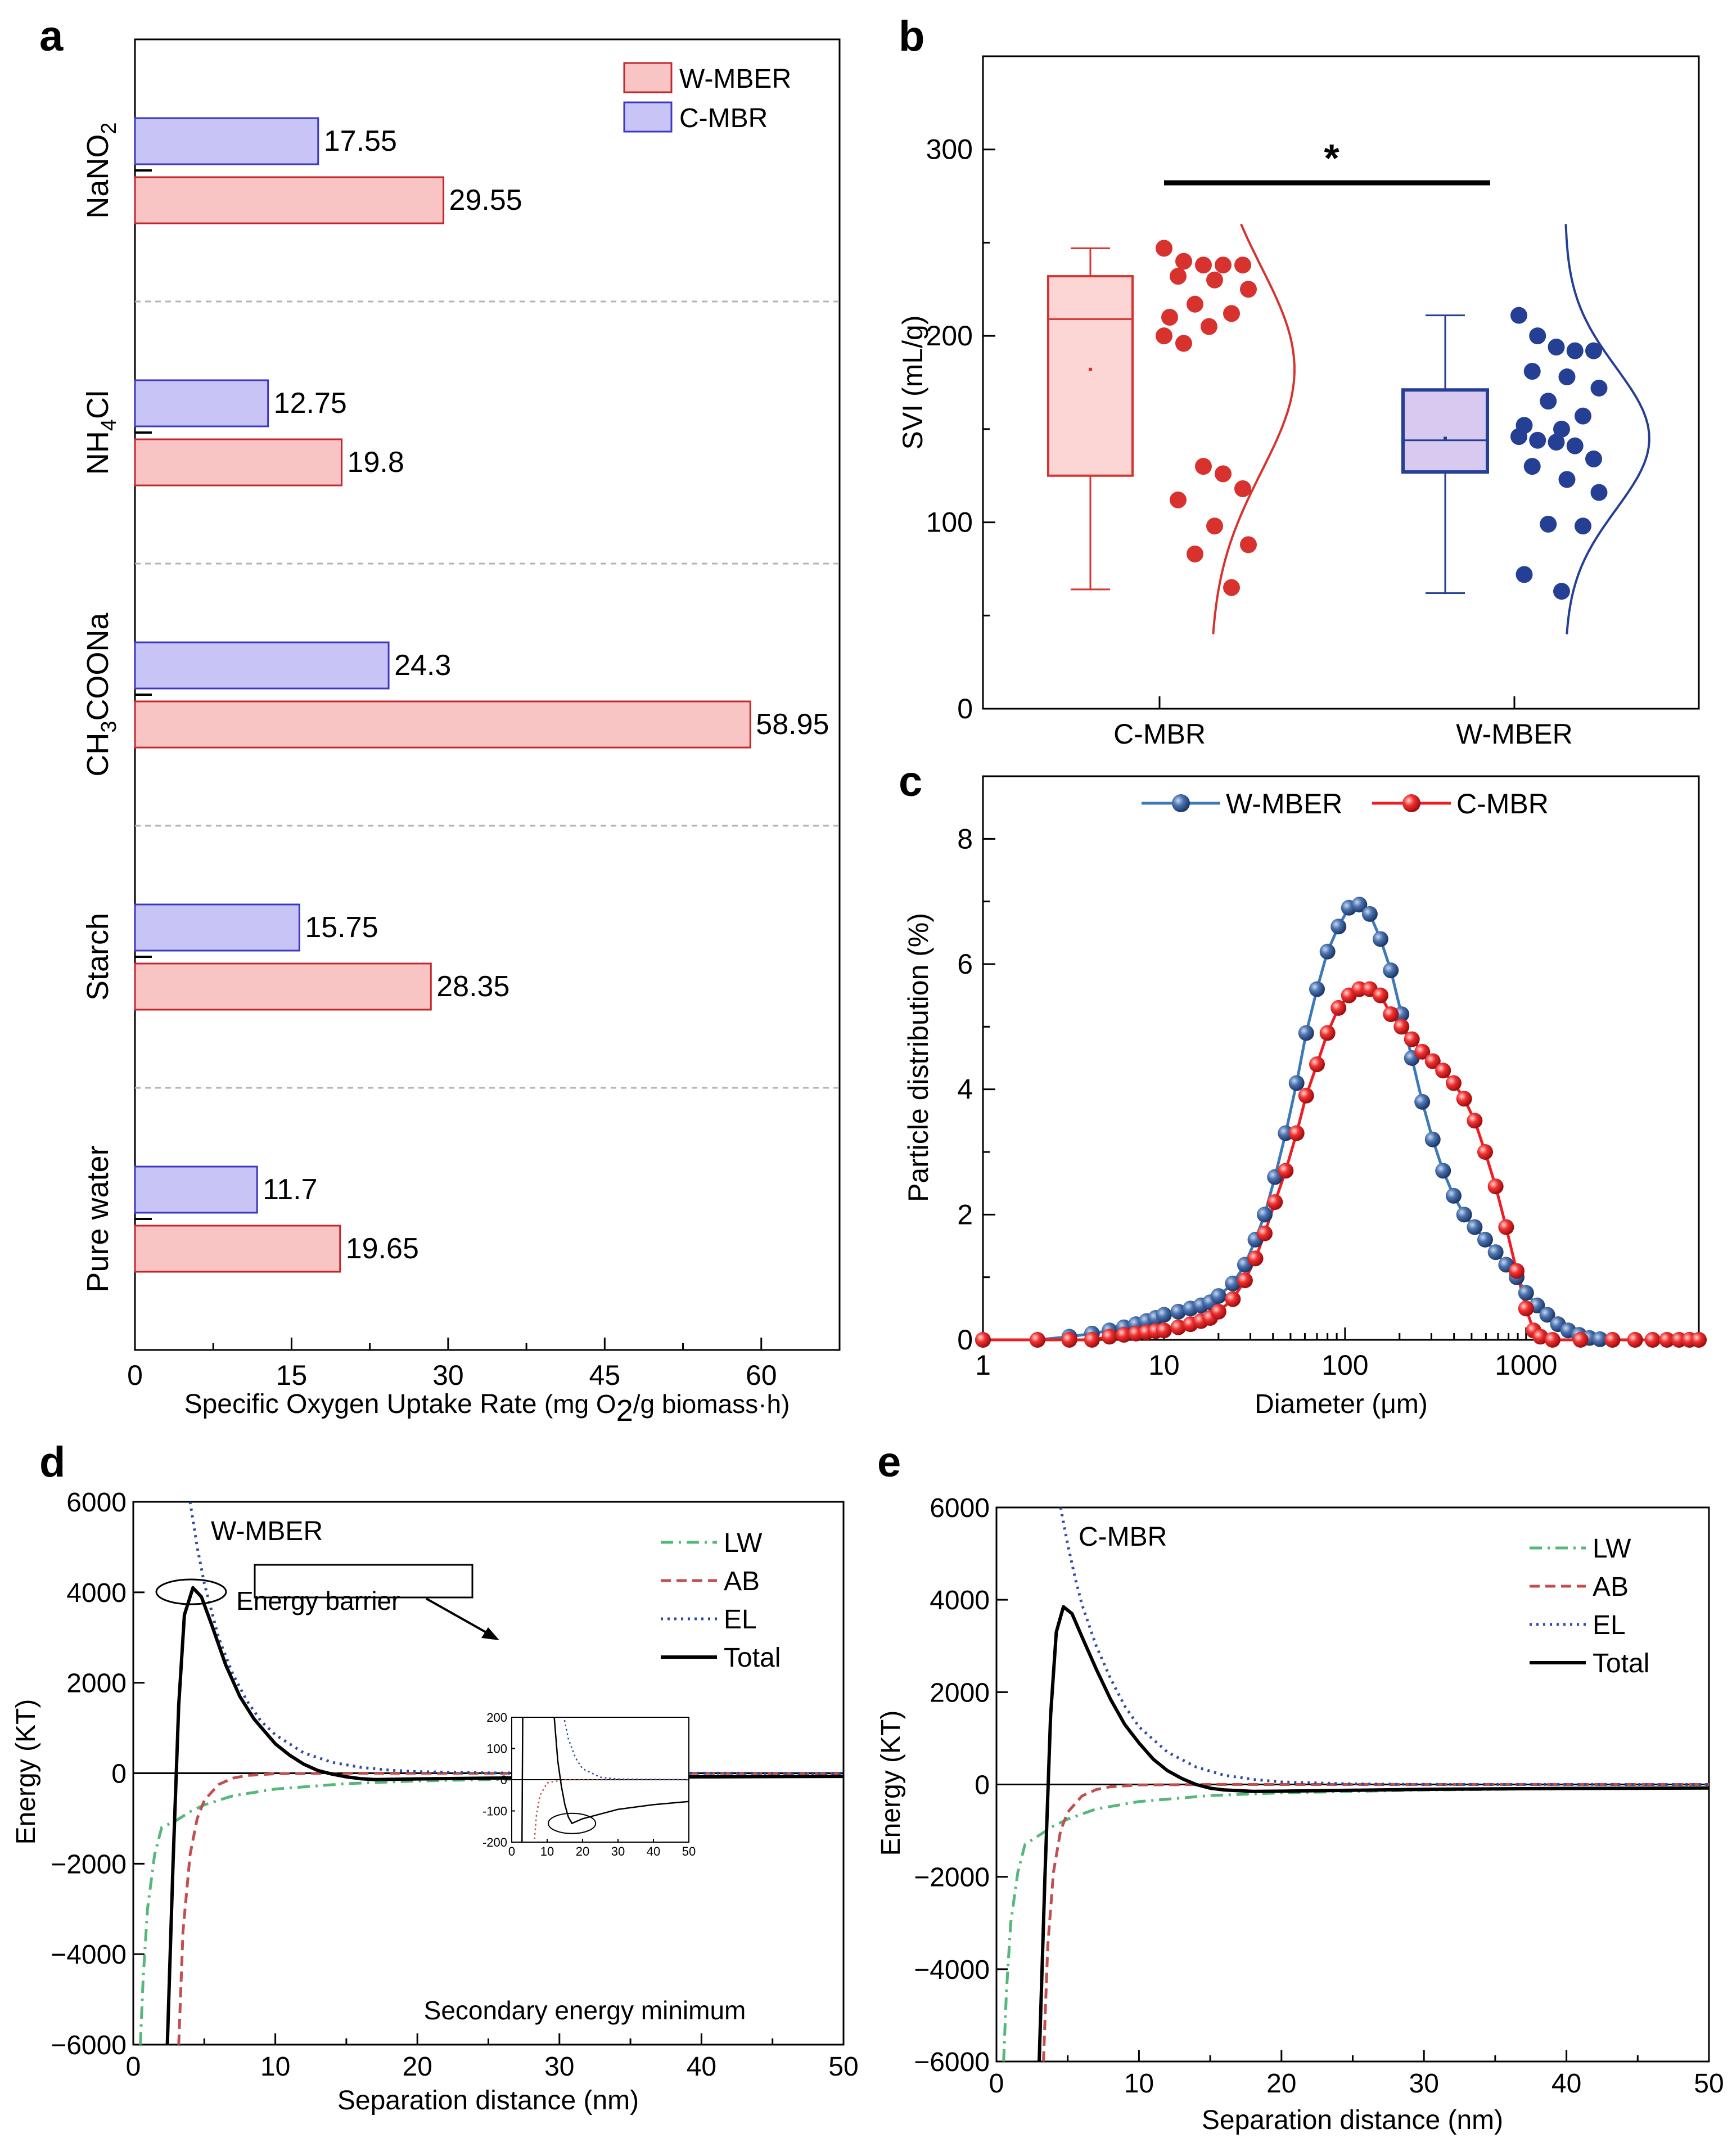  Describe the element at coordinates (376, 462) in the screenshot. I see `bar-value-label: 19.8` at that location.